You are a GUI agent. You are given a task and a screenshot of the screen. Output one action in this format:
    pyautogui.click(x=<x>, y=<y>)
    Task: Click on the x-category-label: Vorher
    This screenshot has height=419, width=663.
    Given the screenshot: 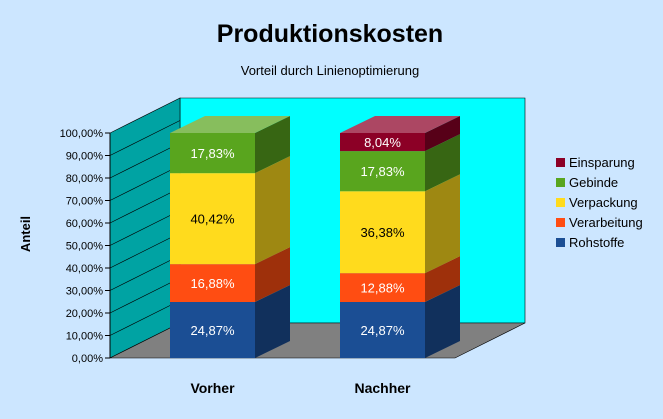 What is the action you would take?
    pyautogui.click(x=212, y=388)
    